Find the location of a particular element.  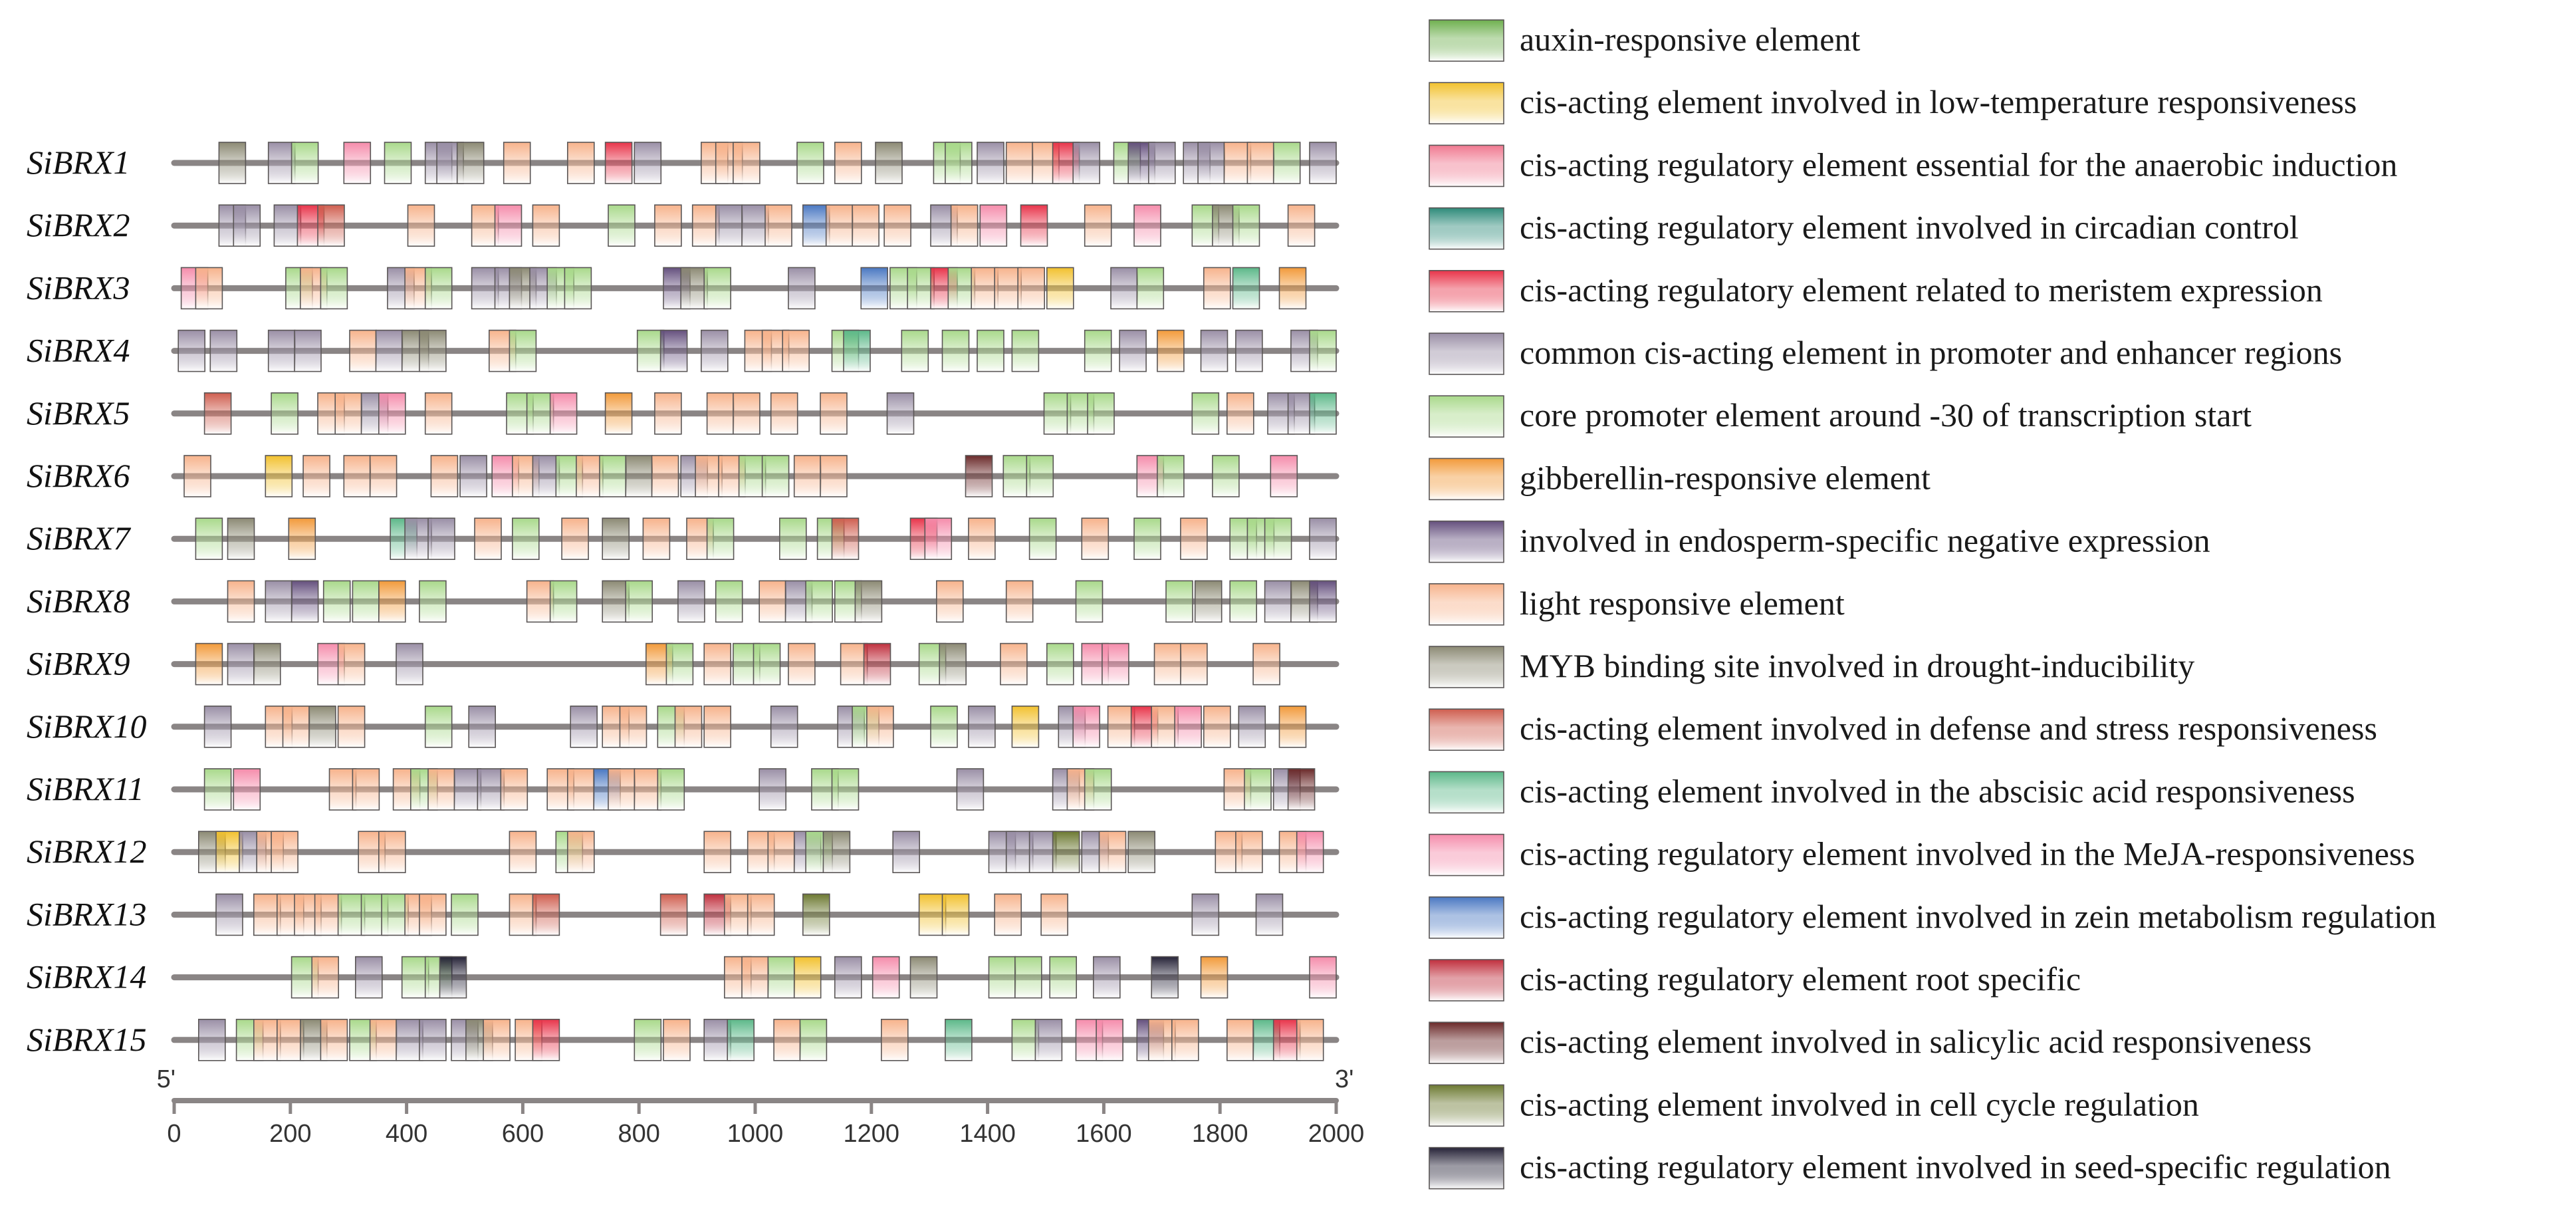

tick-label: 1600 is located at coordinates (1104, 1134).